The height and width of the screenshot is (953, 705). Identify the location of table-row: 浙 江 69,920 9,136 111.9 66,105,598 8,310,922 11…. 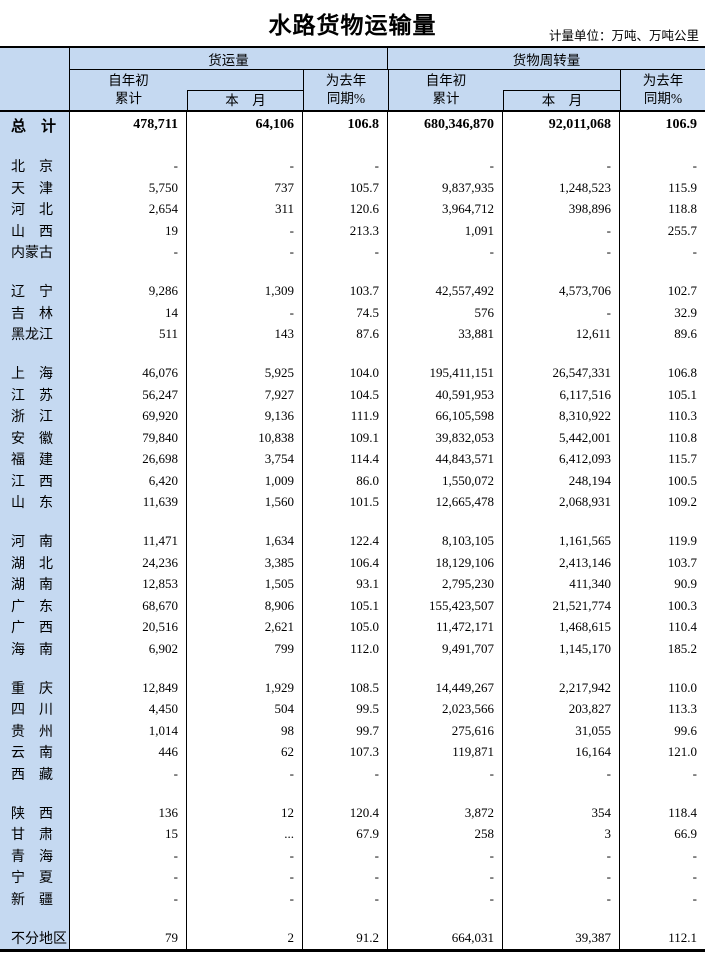
(352, 416).